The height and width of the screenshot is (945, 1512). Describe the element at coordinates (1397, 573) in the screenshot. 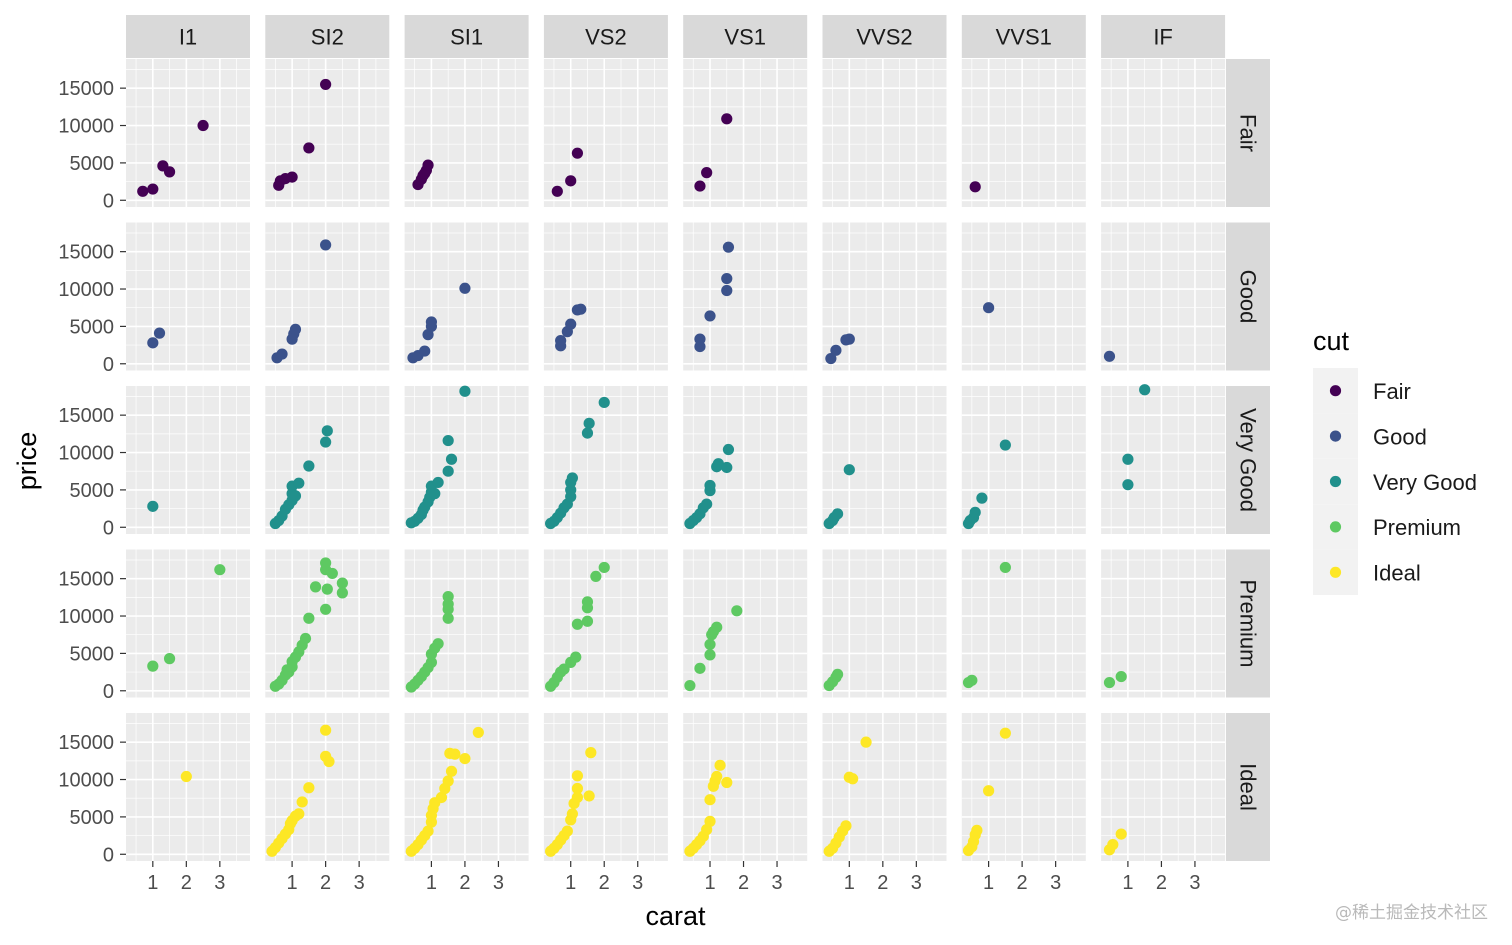

I see `legend-label: Ideal` at that location.